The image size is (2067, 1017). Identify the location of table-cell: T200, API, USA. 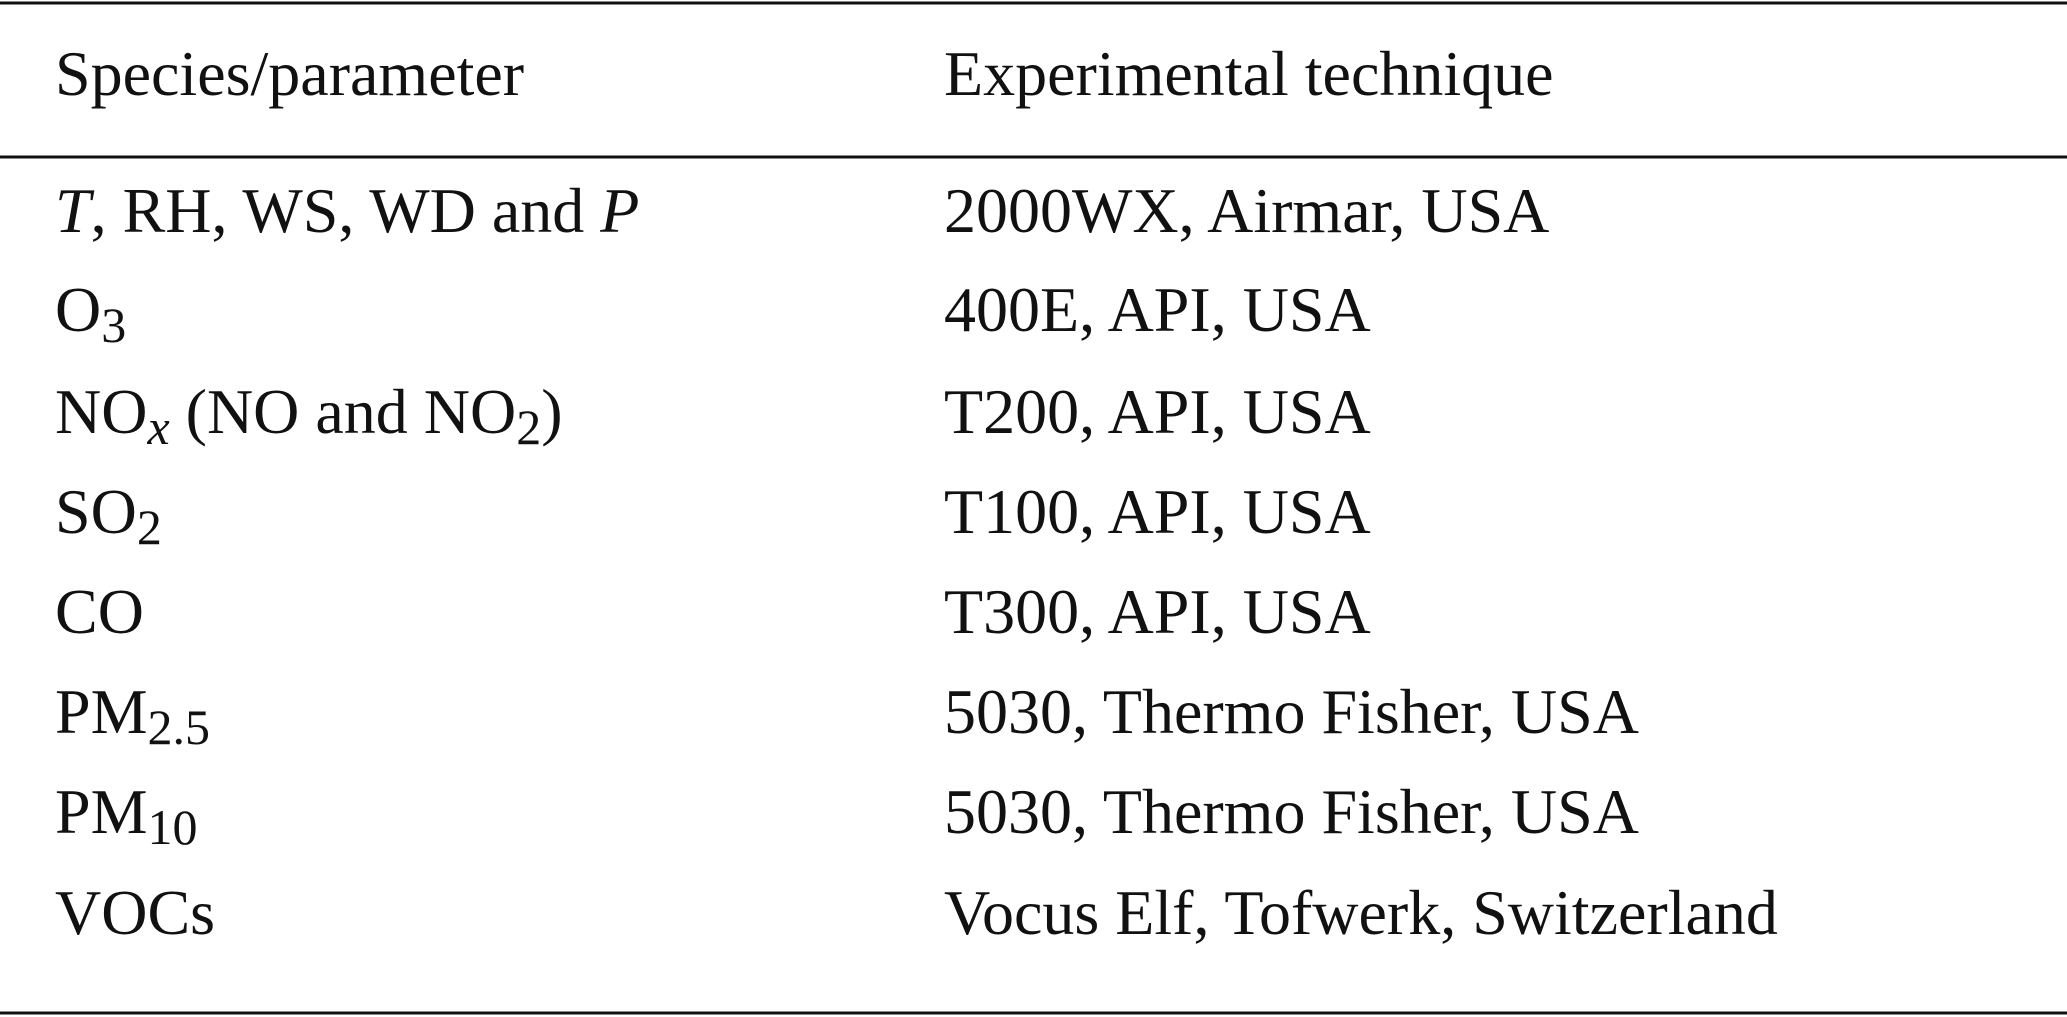
(1157, 411).